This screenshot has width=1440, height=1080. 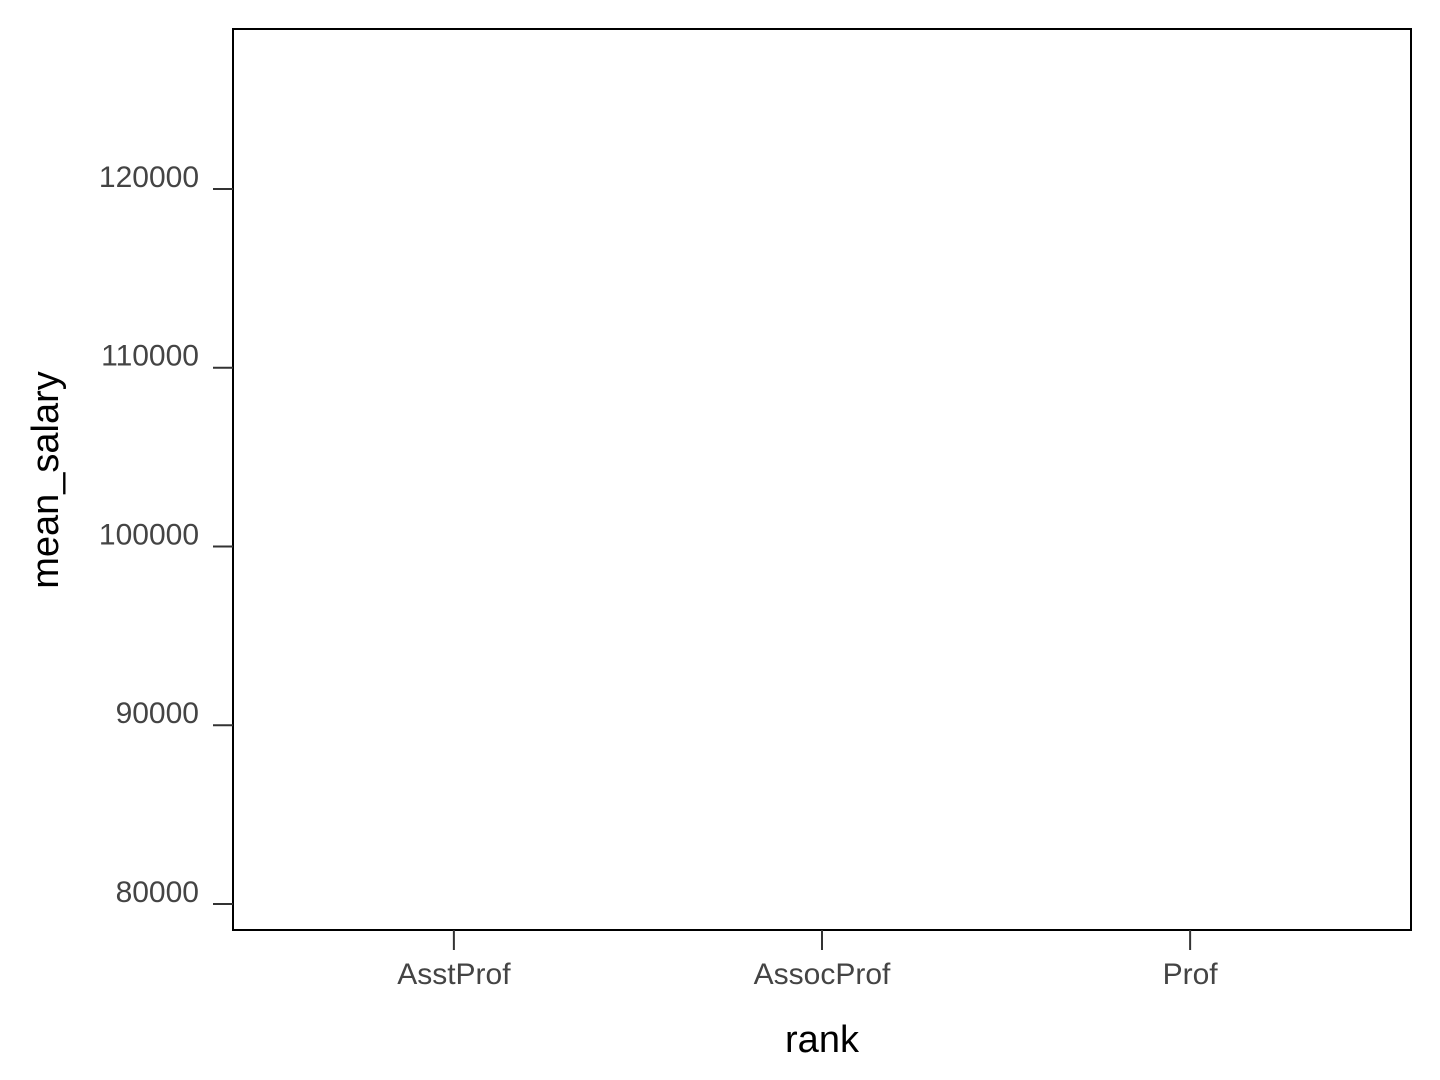 I want to click on x-tick-label: Prof, so click(x=1191, y=974).